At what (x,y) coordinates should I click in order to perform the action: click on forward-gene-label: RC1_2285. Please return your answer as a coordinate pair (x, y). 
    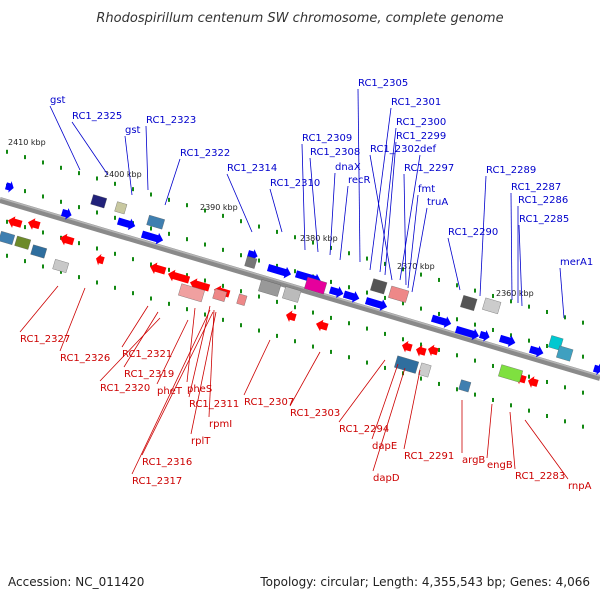
    Looking at the image, I should click on (544, 219).